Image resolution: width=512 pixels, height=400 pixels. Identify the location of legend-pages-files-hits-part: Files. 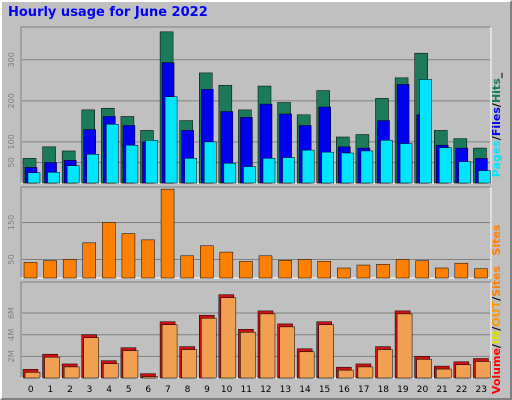
(496, 122).